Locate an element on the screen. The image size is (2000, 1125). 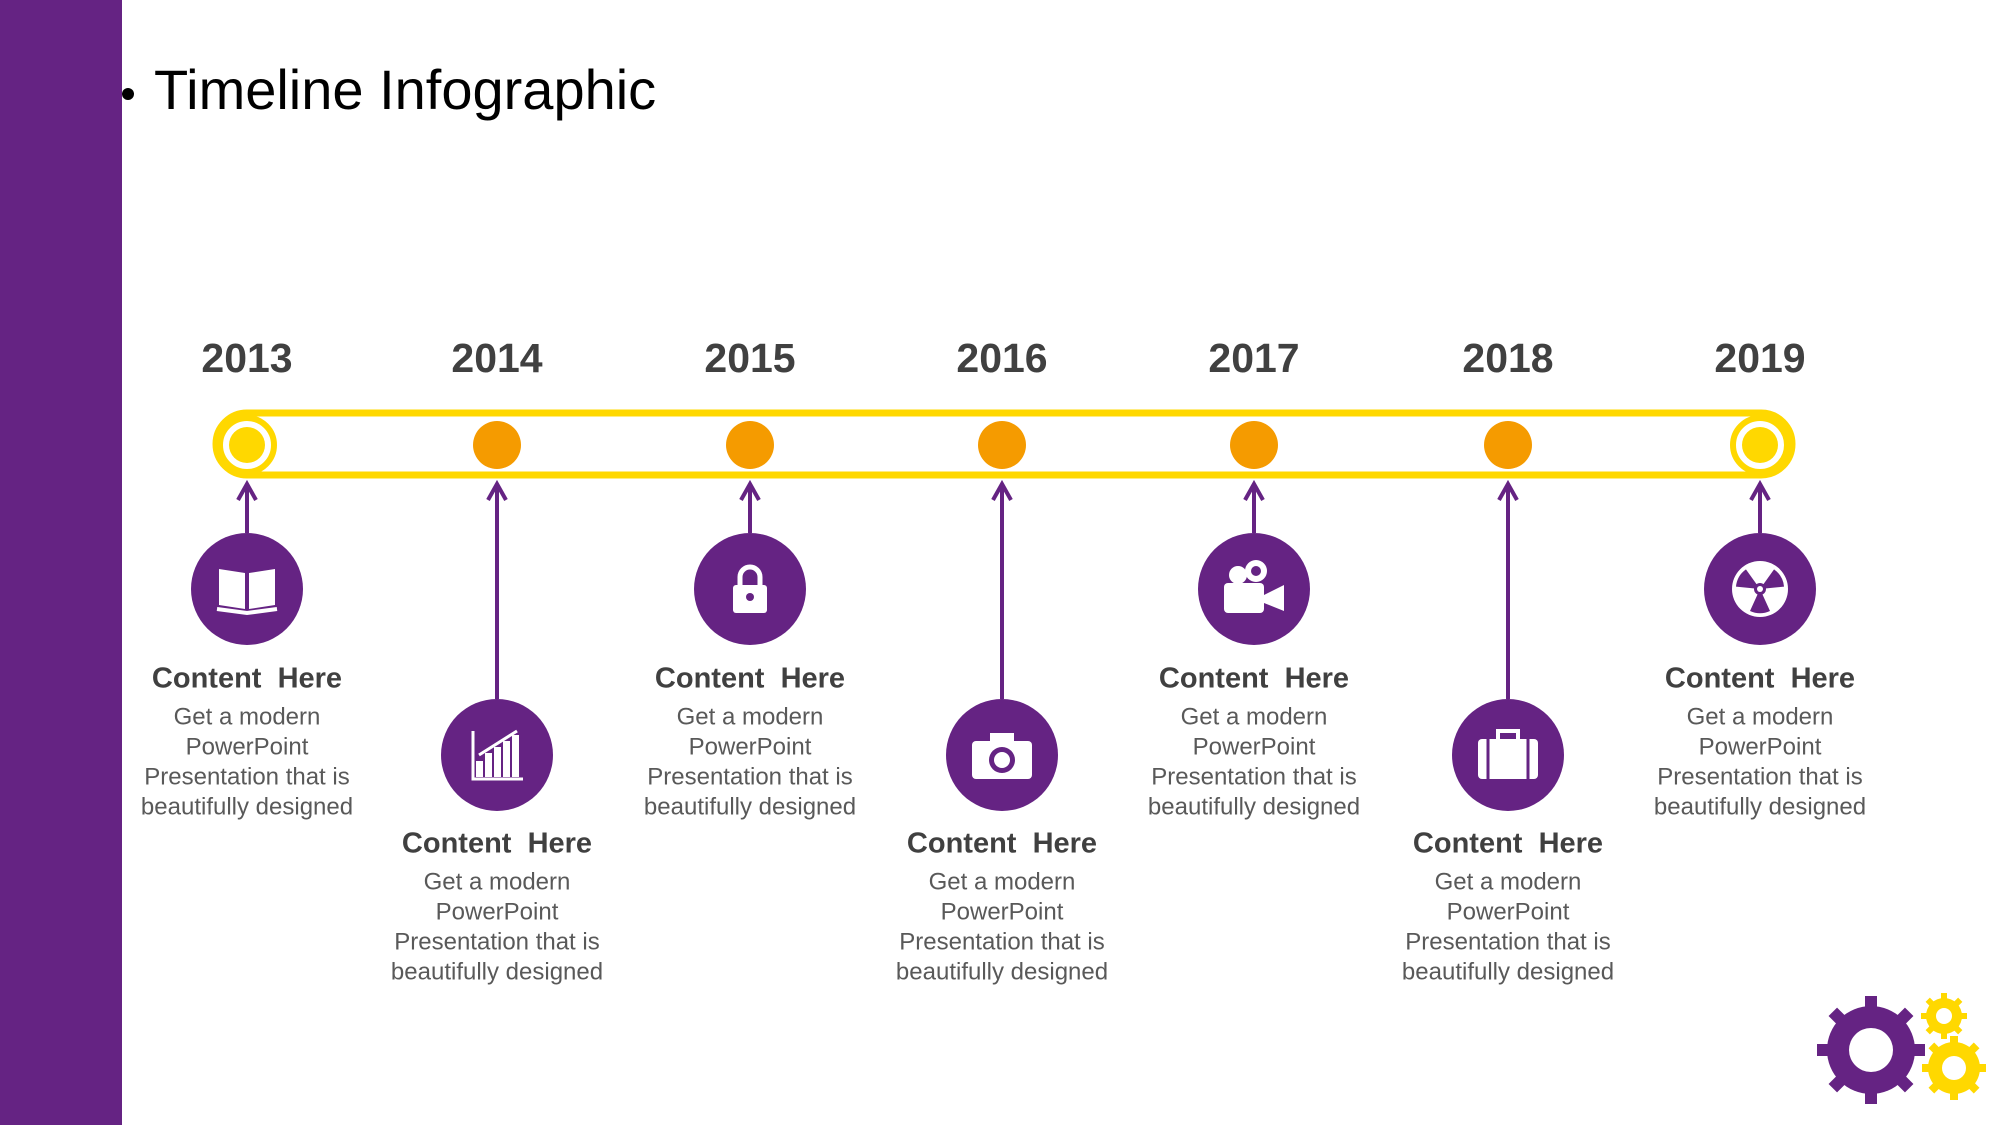
title: Timeline Infographic is located at coordinates (405, 89).